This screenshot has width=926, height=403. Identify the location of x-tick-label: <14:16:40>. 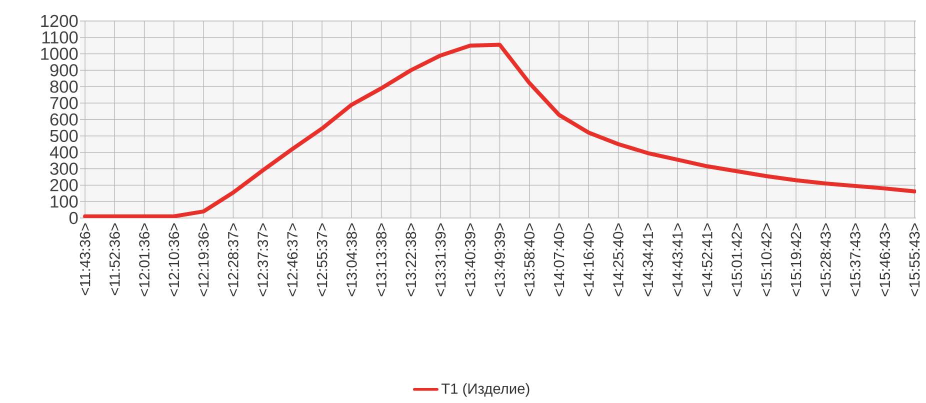
(588, 259).